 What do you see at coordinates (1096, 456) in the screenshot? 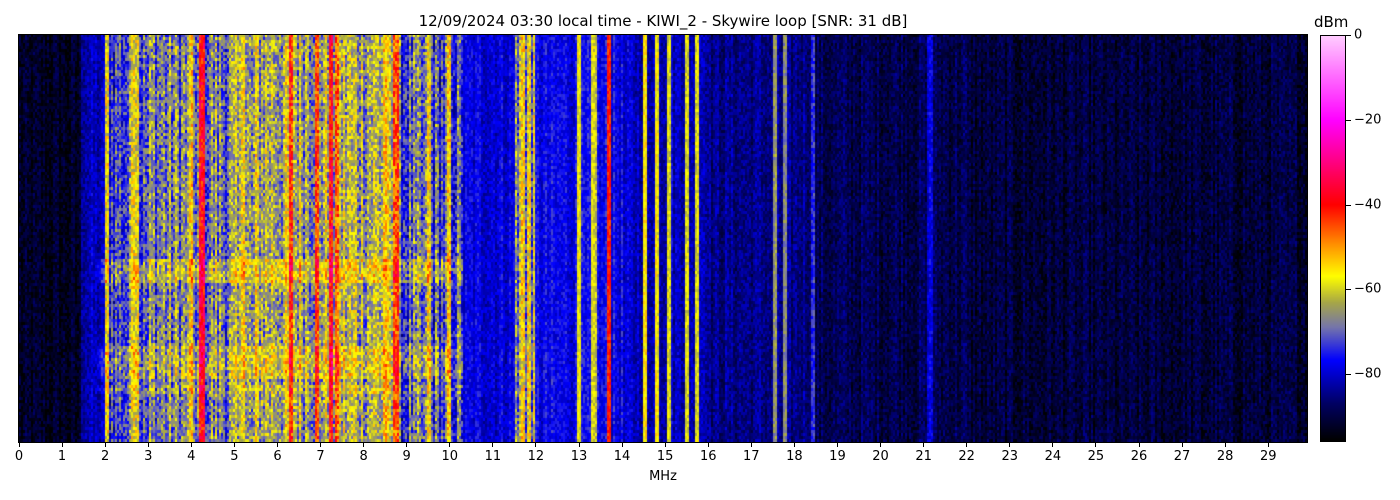
I see `x-tick-label: 25` at bounding box center [1096, 456].